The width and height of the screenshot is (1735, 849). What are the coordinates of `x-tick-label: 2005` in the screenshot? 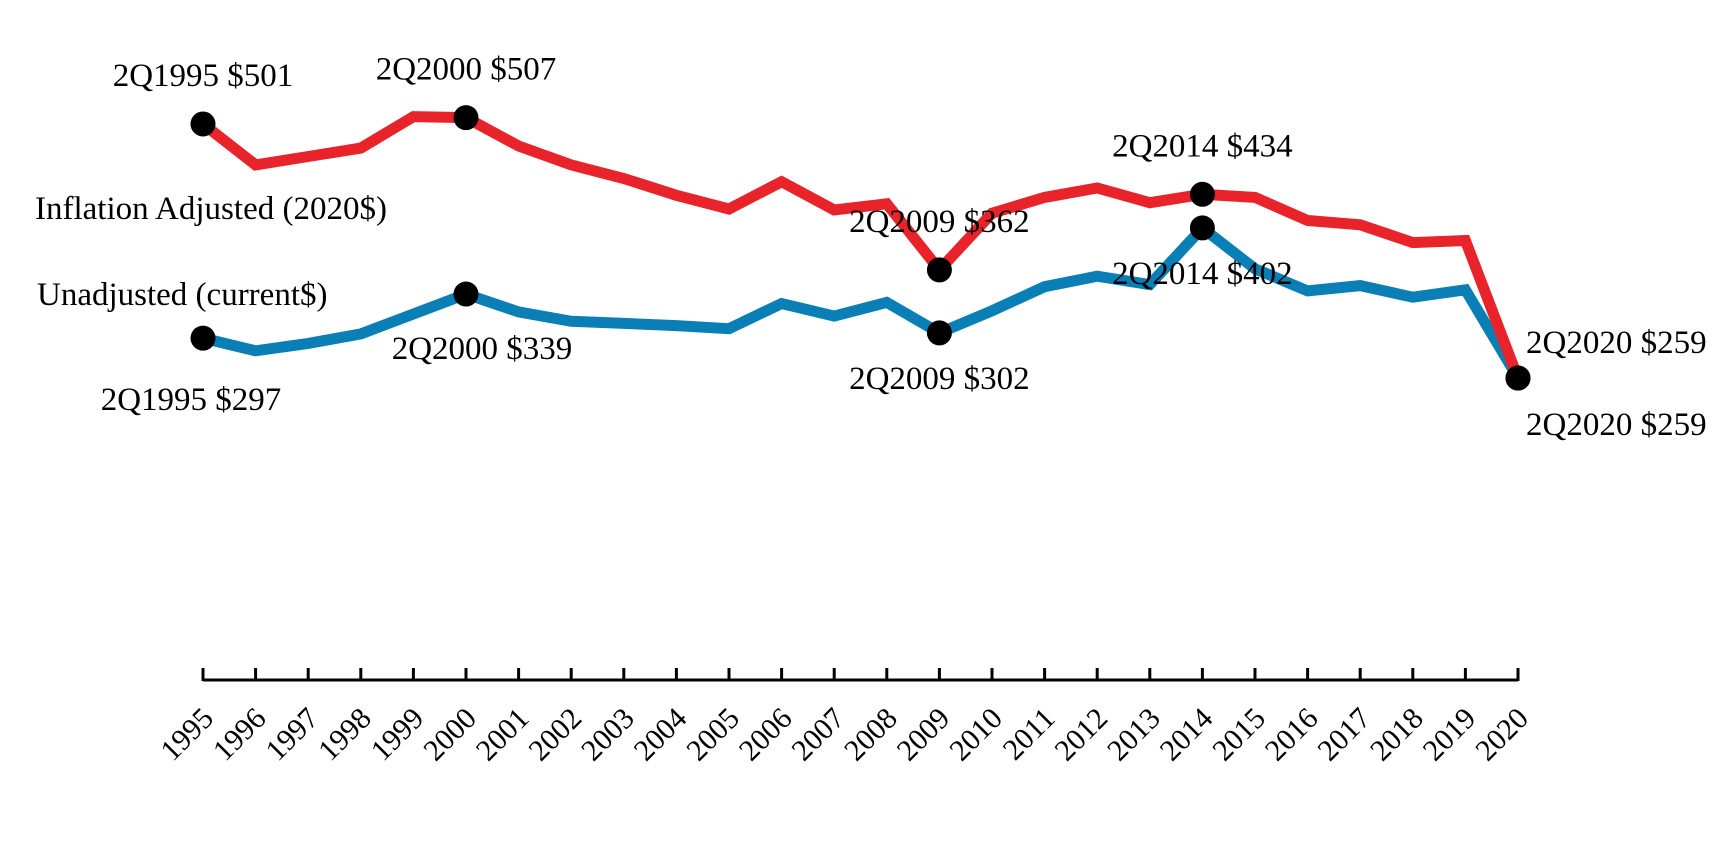 It's located at (713, 735).